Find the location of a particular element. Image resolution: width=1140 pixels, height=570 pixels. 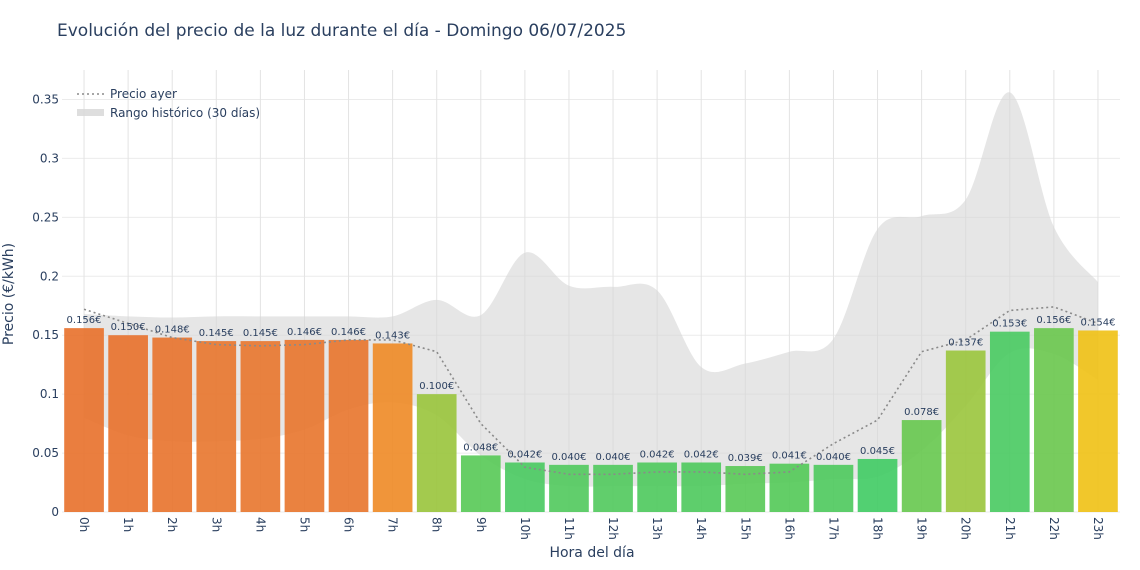

x-tick-label: 12h is located at coordinates (613, 528).